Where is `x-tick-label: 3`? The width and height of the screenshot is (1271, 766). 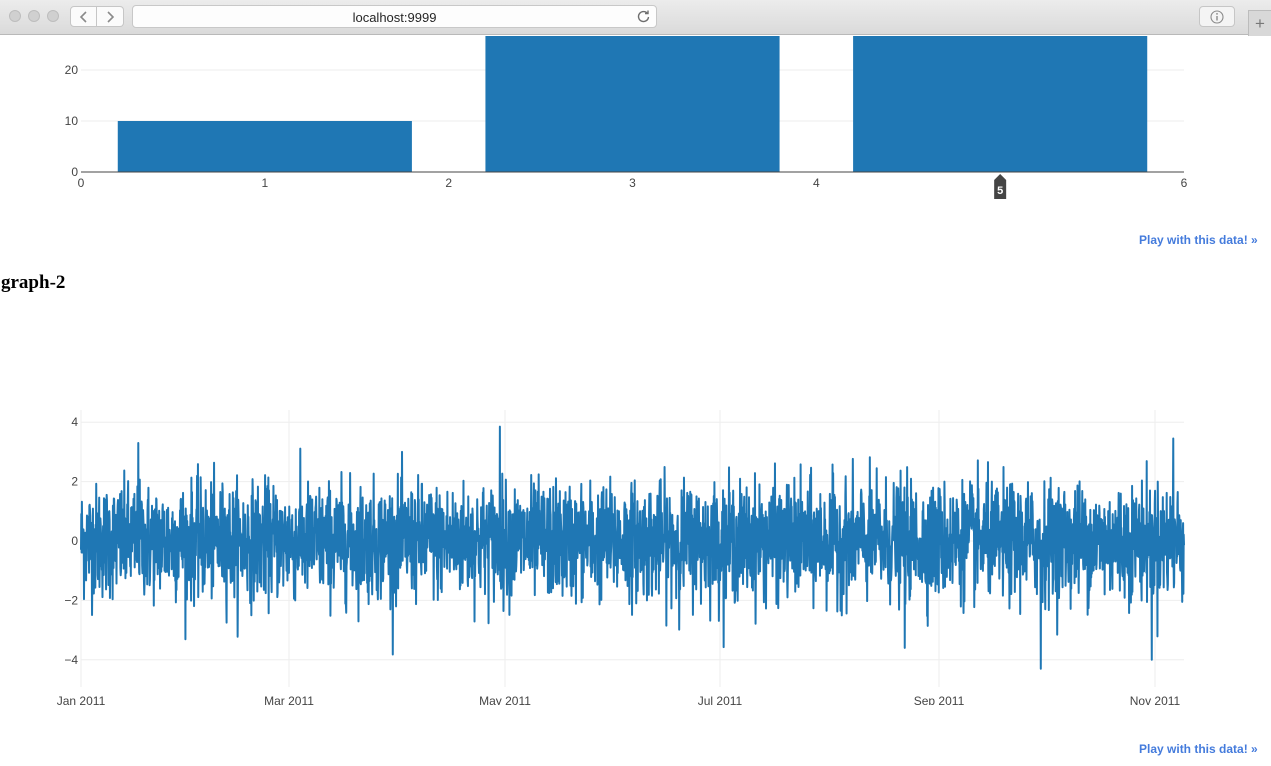 x-tick-label: 3 is located at coordinates (632, 183).